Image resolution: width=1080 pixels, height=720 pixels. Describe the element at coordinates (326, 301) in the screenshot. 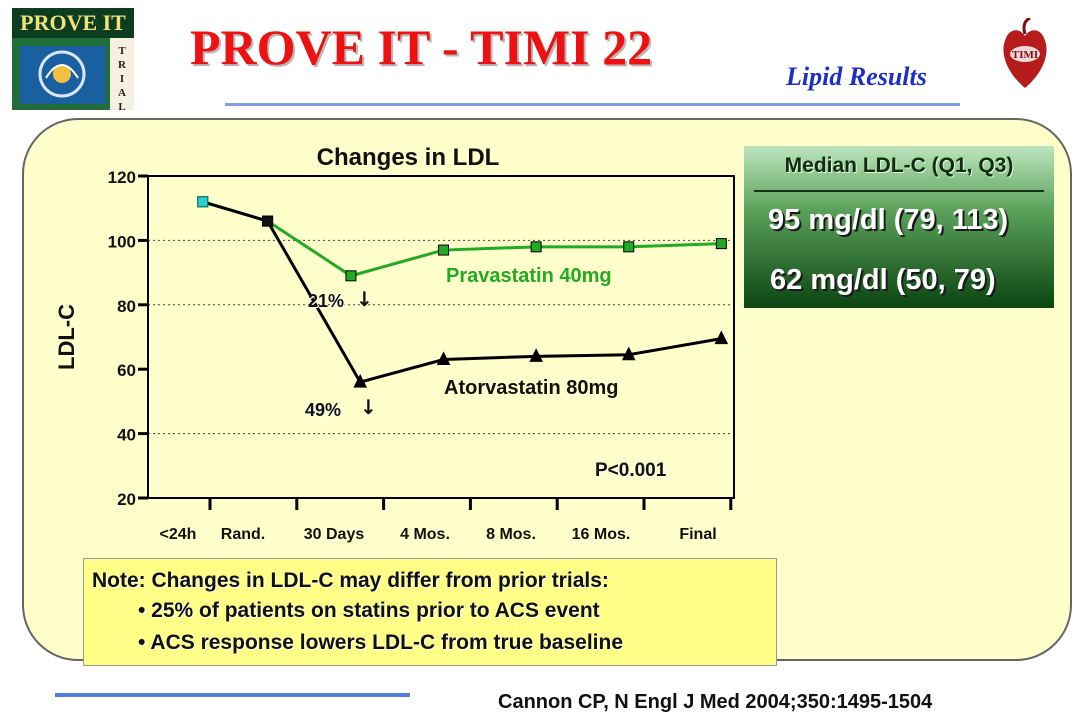

I see `pra-drop-value: 21%` at that location.